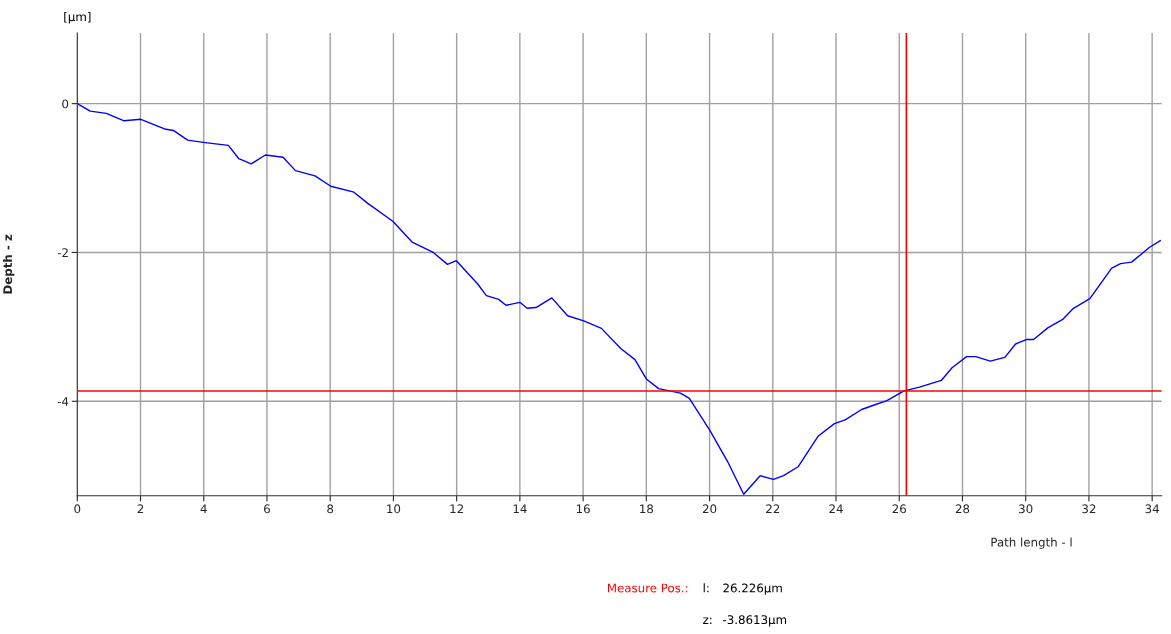 Image resolution: width=1171 pixels, height=634 pixels. Describe the element at coordinates (330, 509) in the screenshot. I see `x-tick-label: 8` at that location.